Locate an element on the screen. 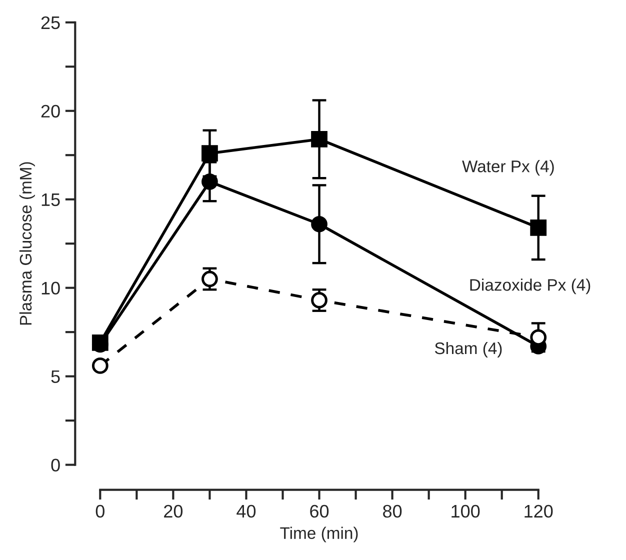 The height and width of the screenshot is (560, 626). x-tick-label: 40 is located at coordinates (246, 511).